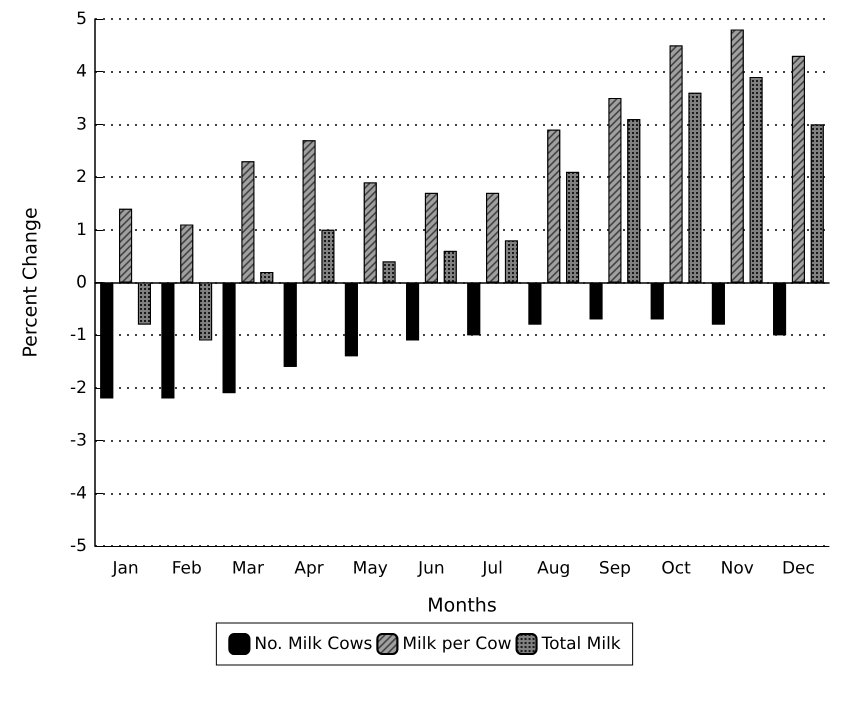  I want to click on legend-label: Milk per Cow, so click(457, 644).